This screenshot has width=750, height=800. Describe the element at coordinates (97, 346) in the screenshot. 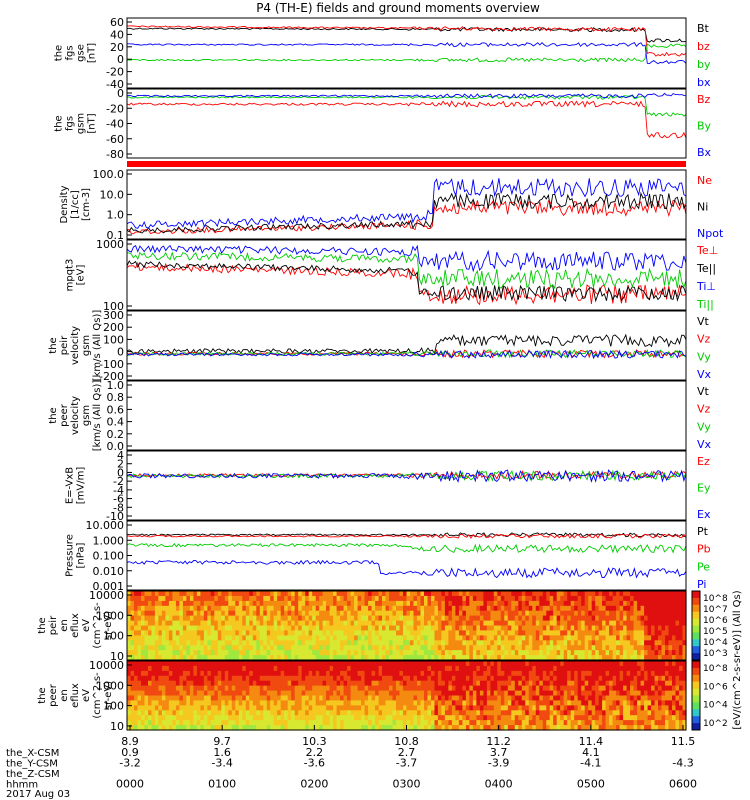

I see `y-axis-label: [km/s (All Qs)]` at that location.